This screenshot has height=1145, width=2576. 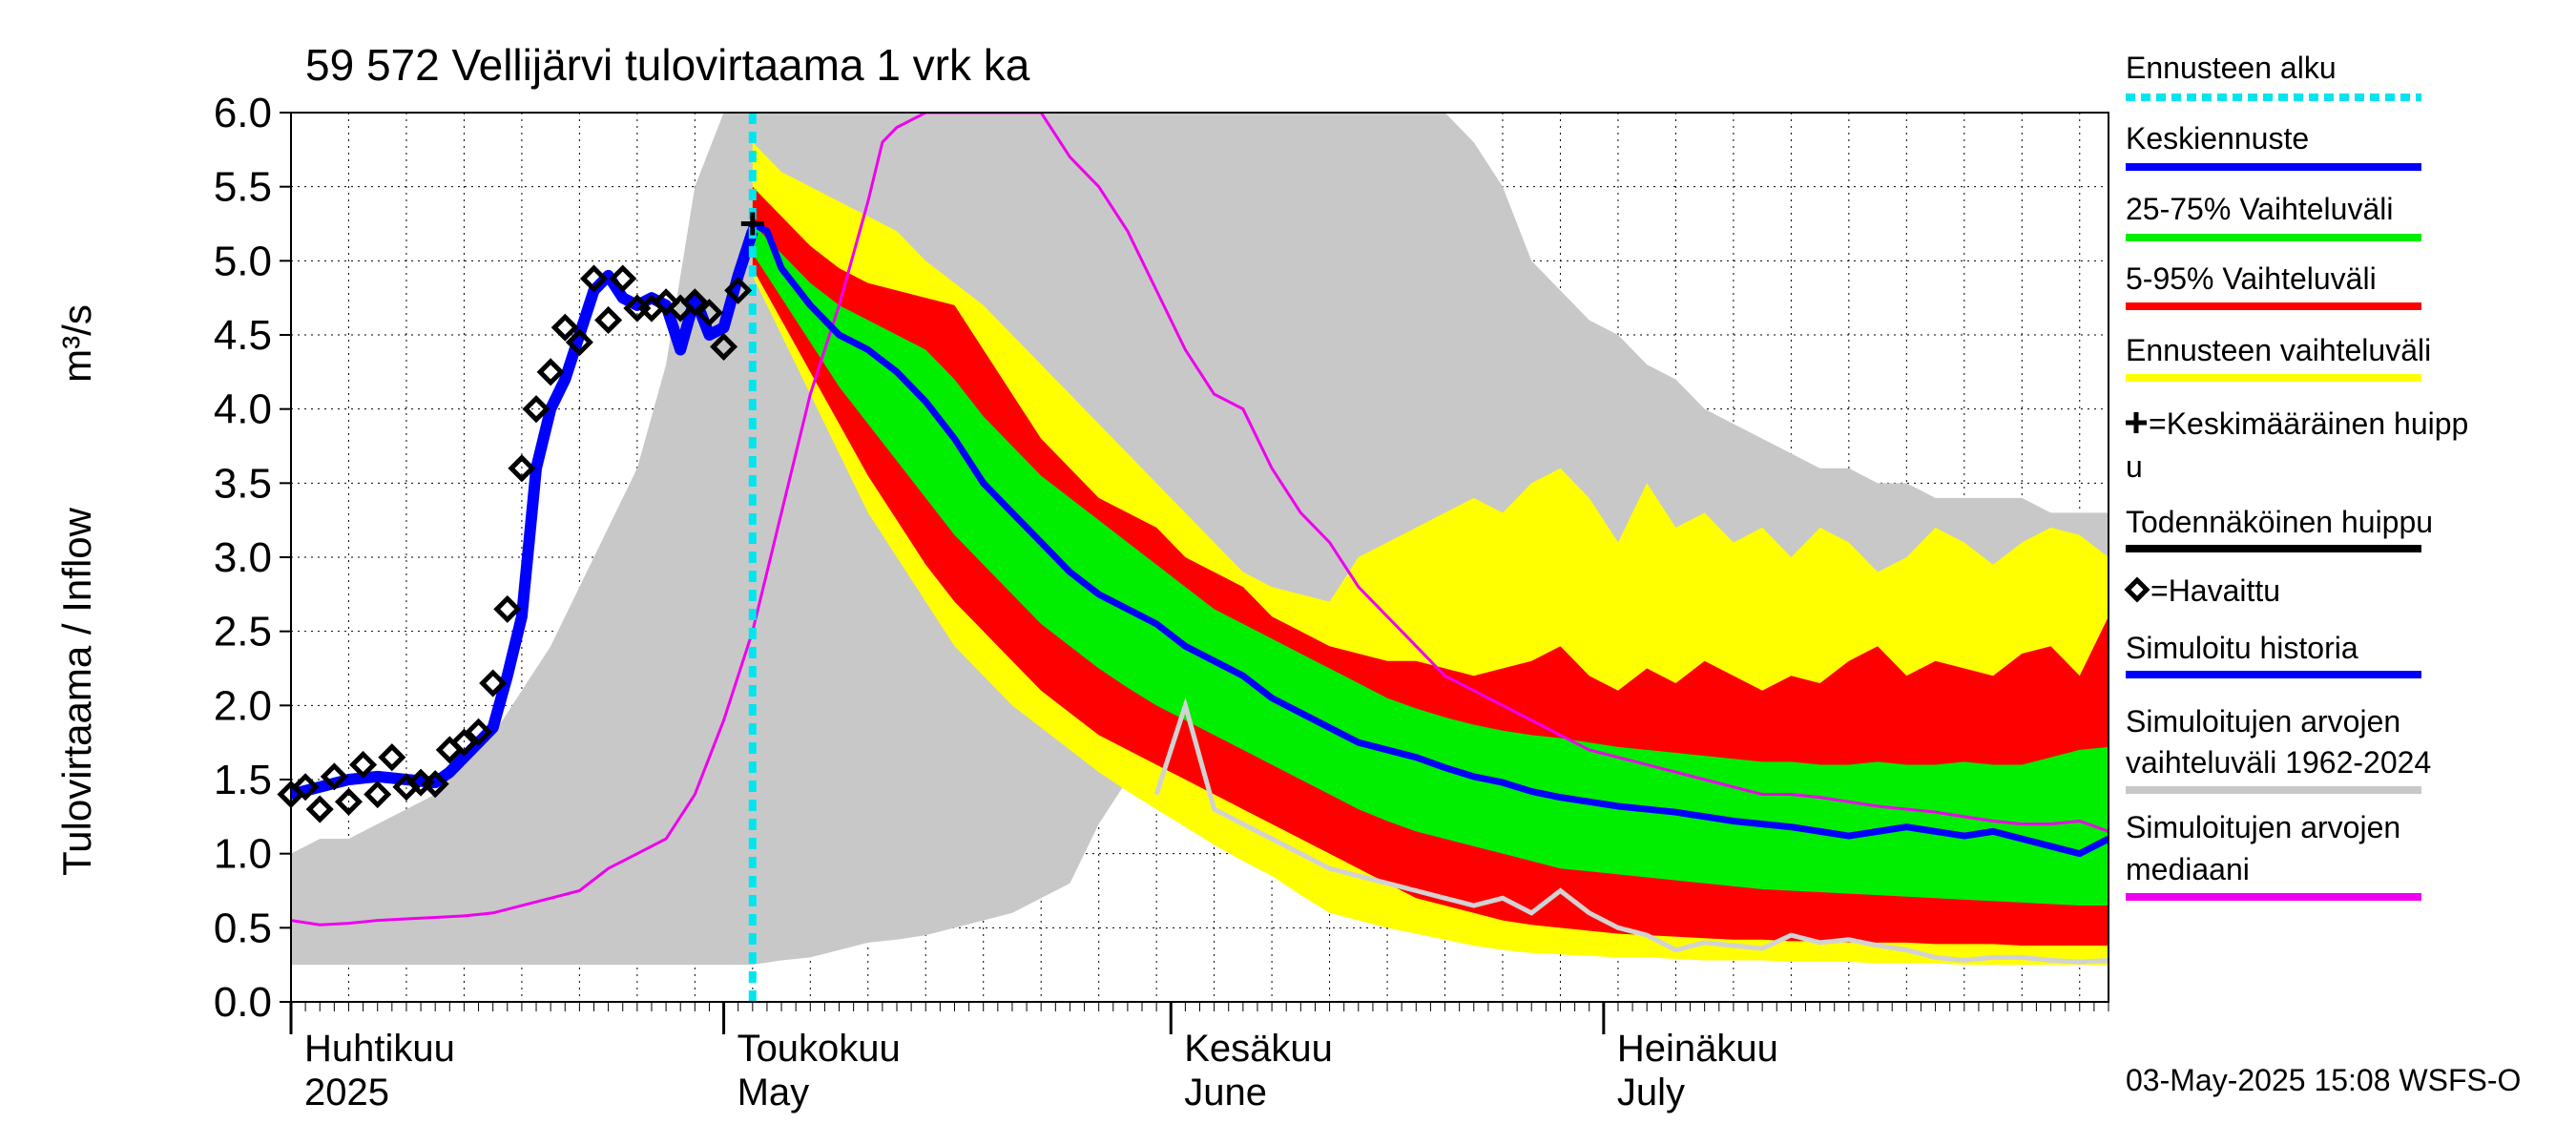 I want to click on legend-label-line2: vaihteluväli 1962-2024, so click(x=2278, y=762).